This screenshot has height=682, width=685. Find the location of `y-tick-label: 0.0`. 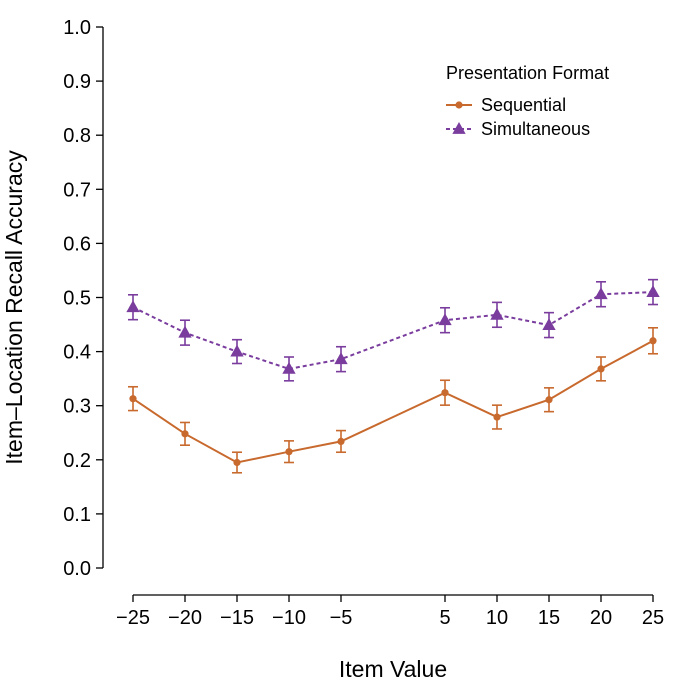

y-tick-label: 0.0 is located at coordinates (77, 569).